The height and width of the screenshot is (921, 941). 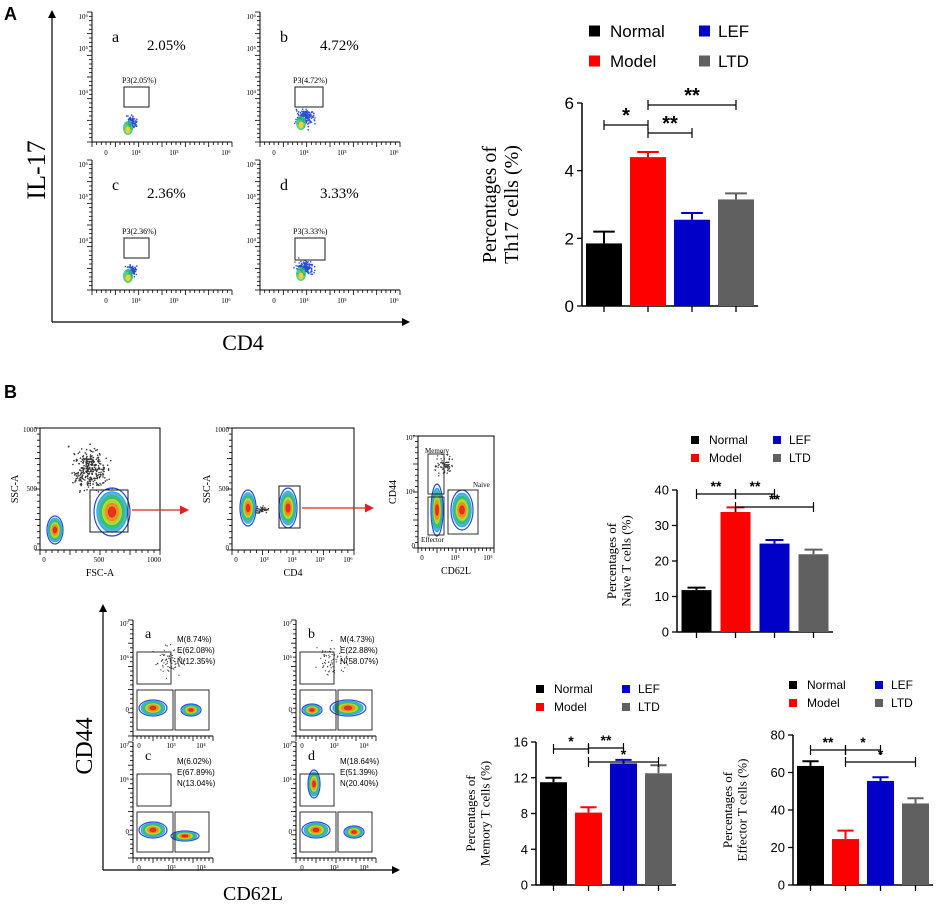 I want to click on y-axis-label: Percentages of, so click(x=470, y=813).